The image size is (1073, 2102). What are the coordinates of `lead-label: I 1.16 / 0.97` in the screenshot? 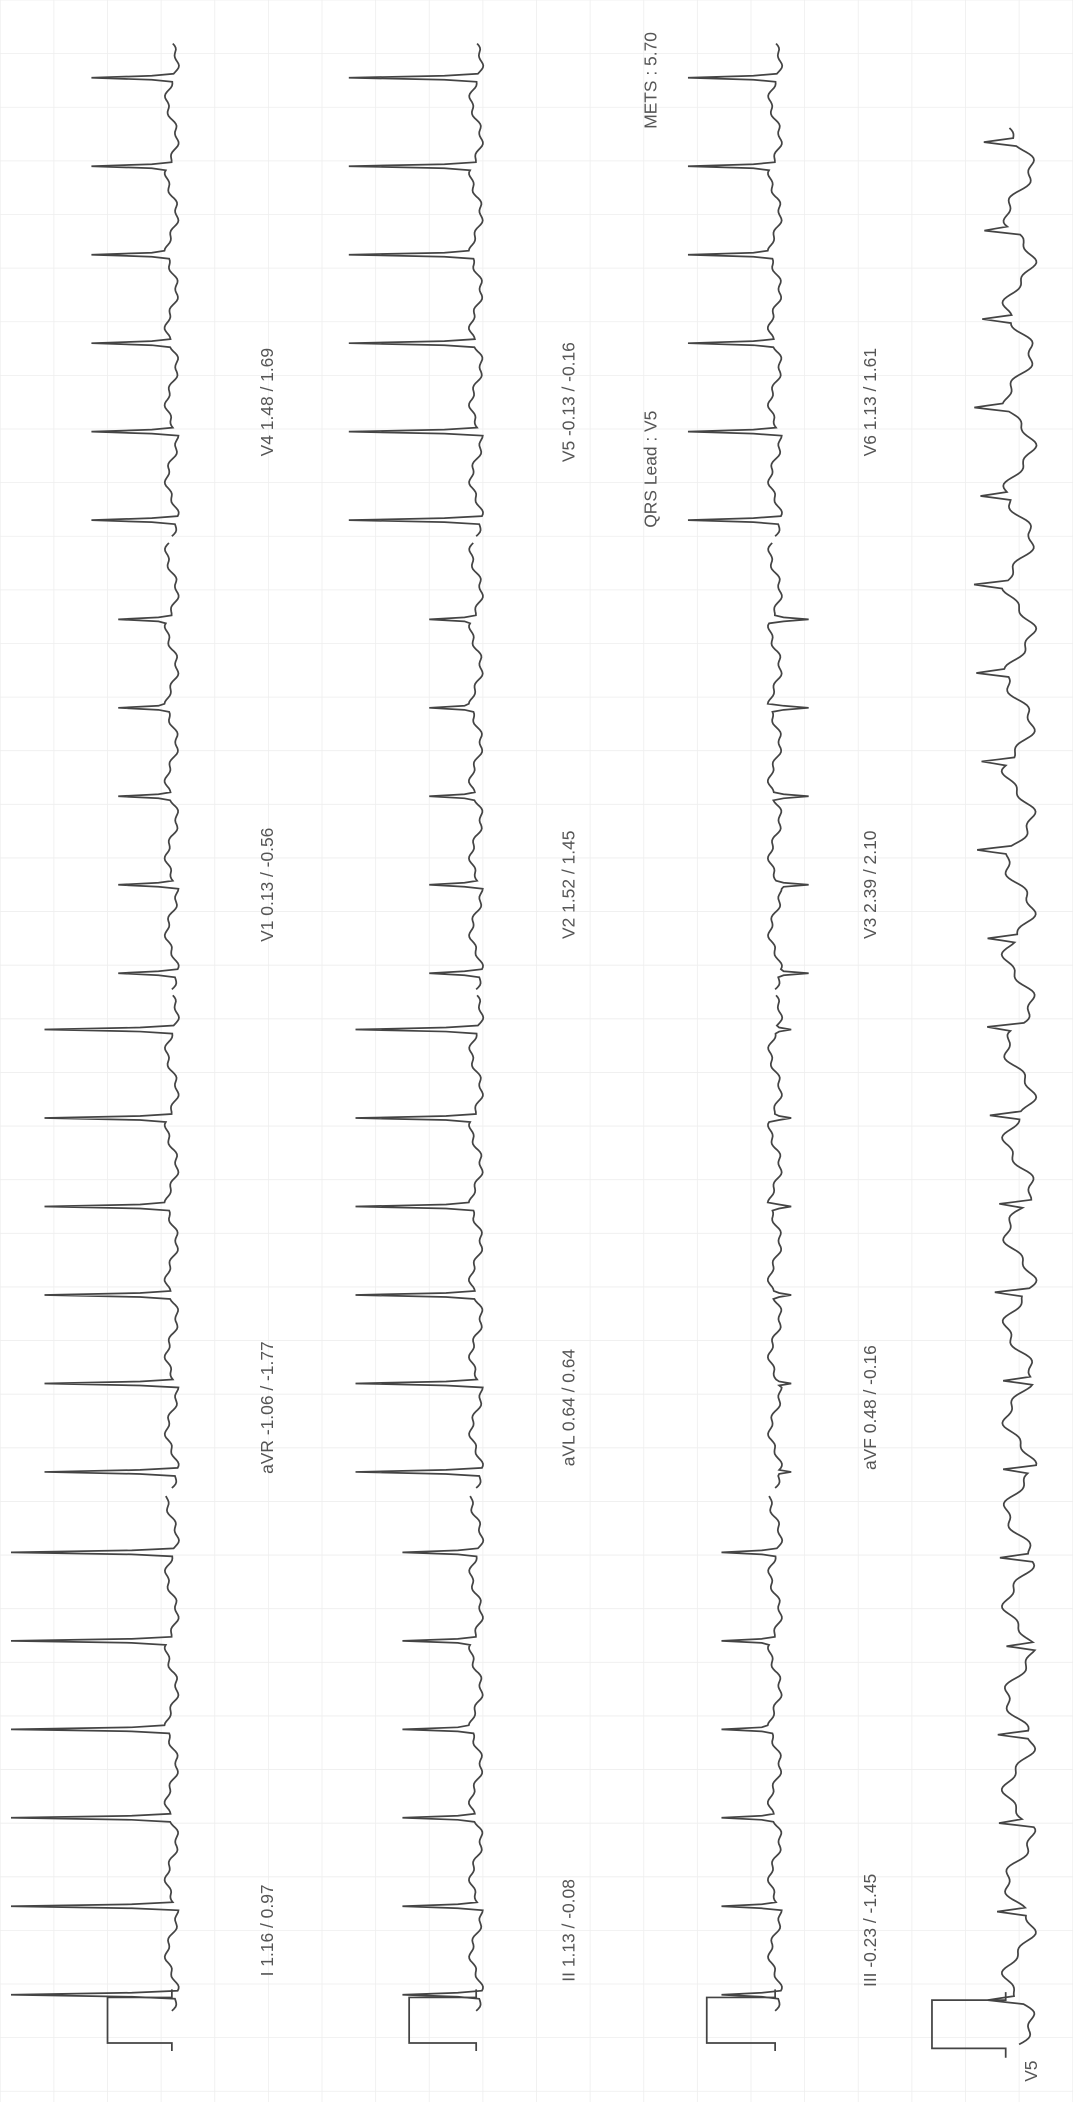 It's located at (267, 1930).